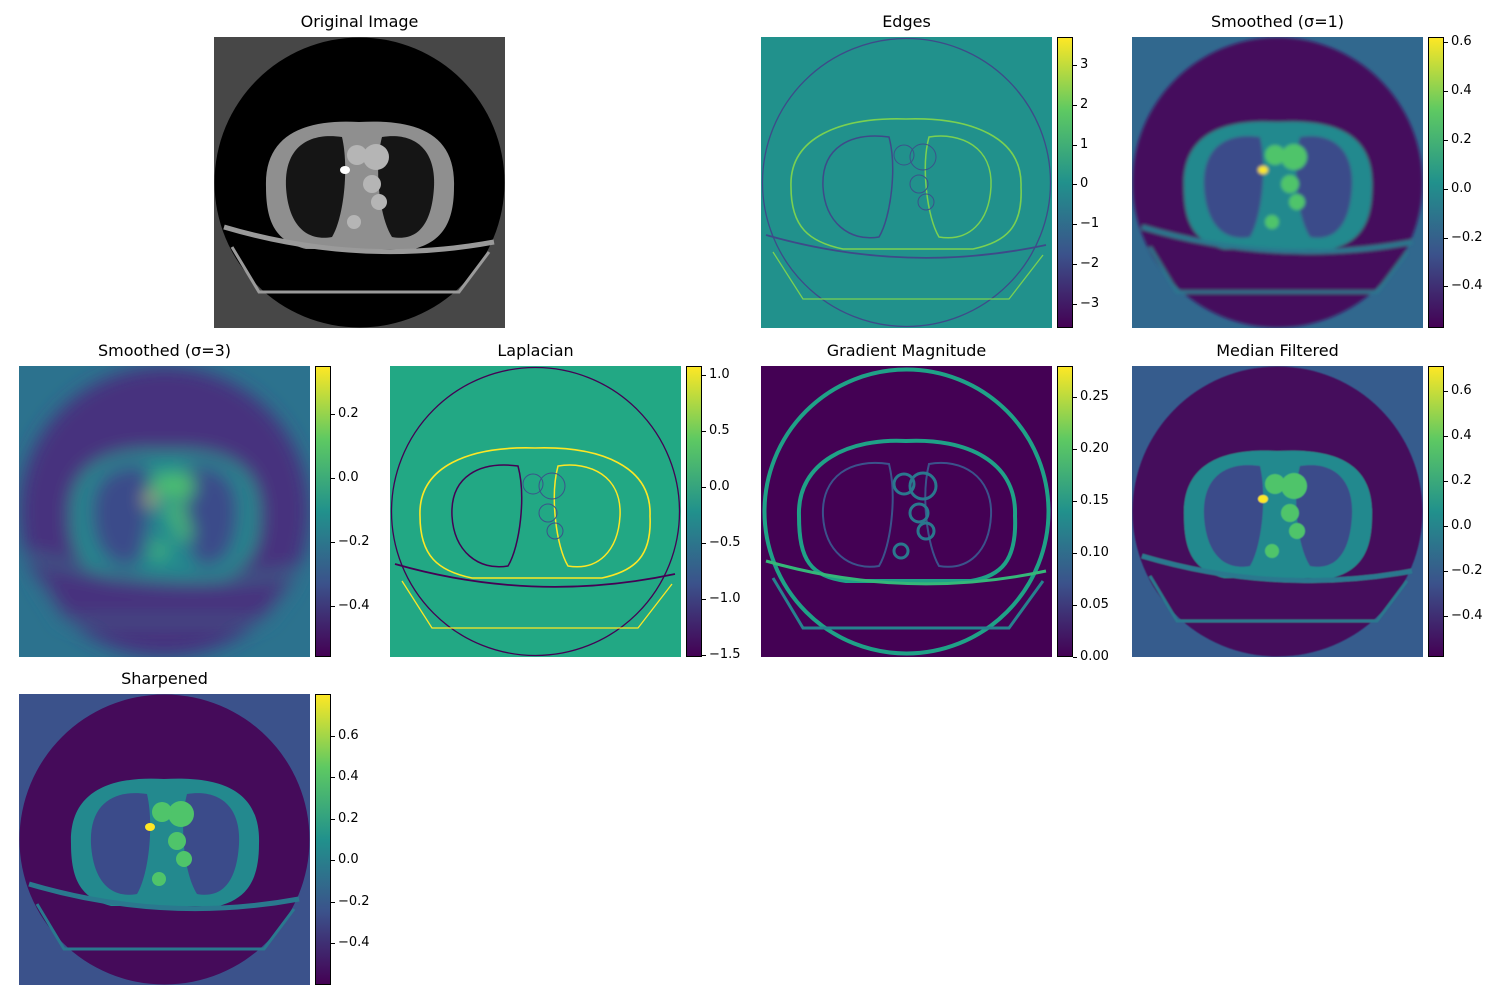  Describe the element at coordinates (359, 21) in the screenshot. I see `subplot-title: Original Image` at that location.